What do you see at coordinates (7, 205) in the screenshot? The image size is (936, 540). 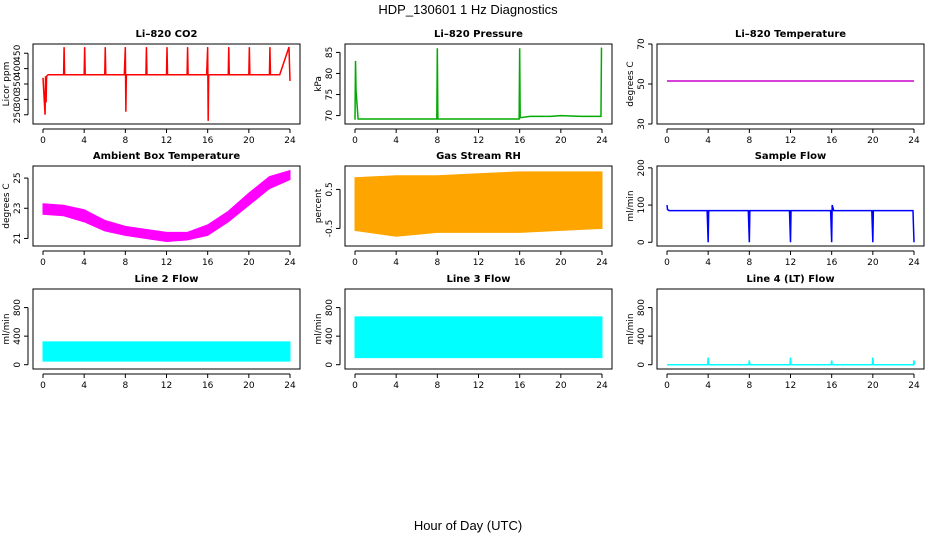 I see `ambient-ylabel: degrees C` at bounding box center [7, 205].